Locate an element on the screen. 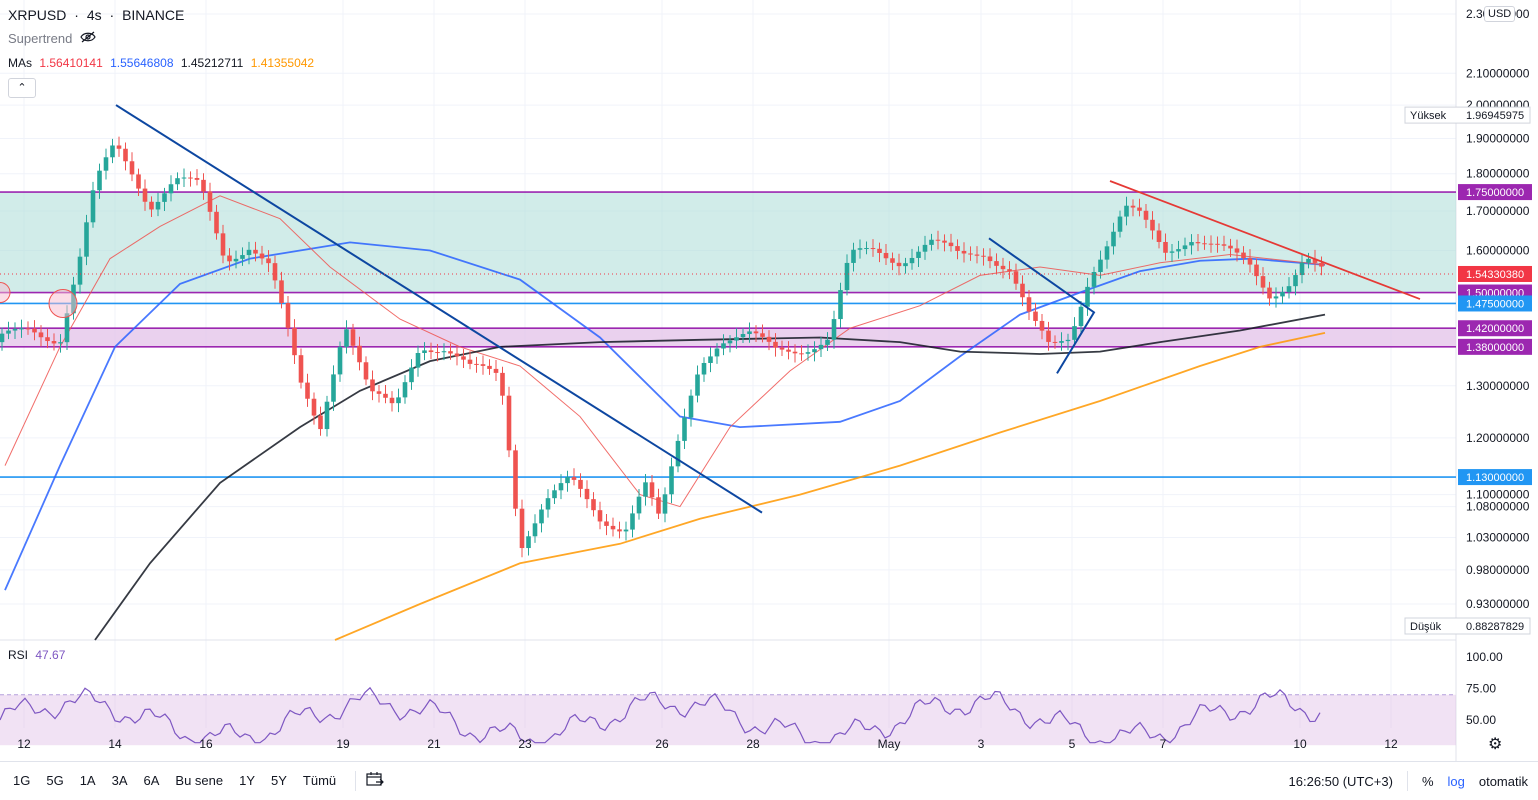 This screenshot has width=1538, height=800. range-all: Tümü is located at coordinates (319, 780).